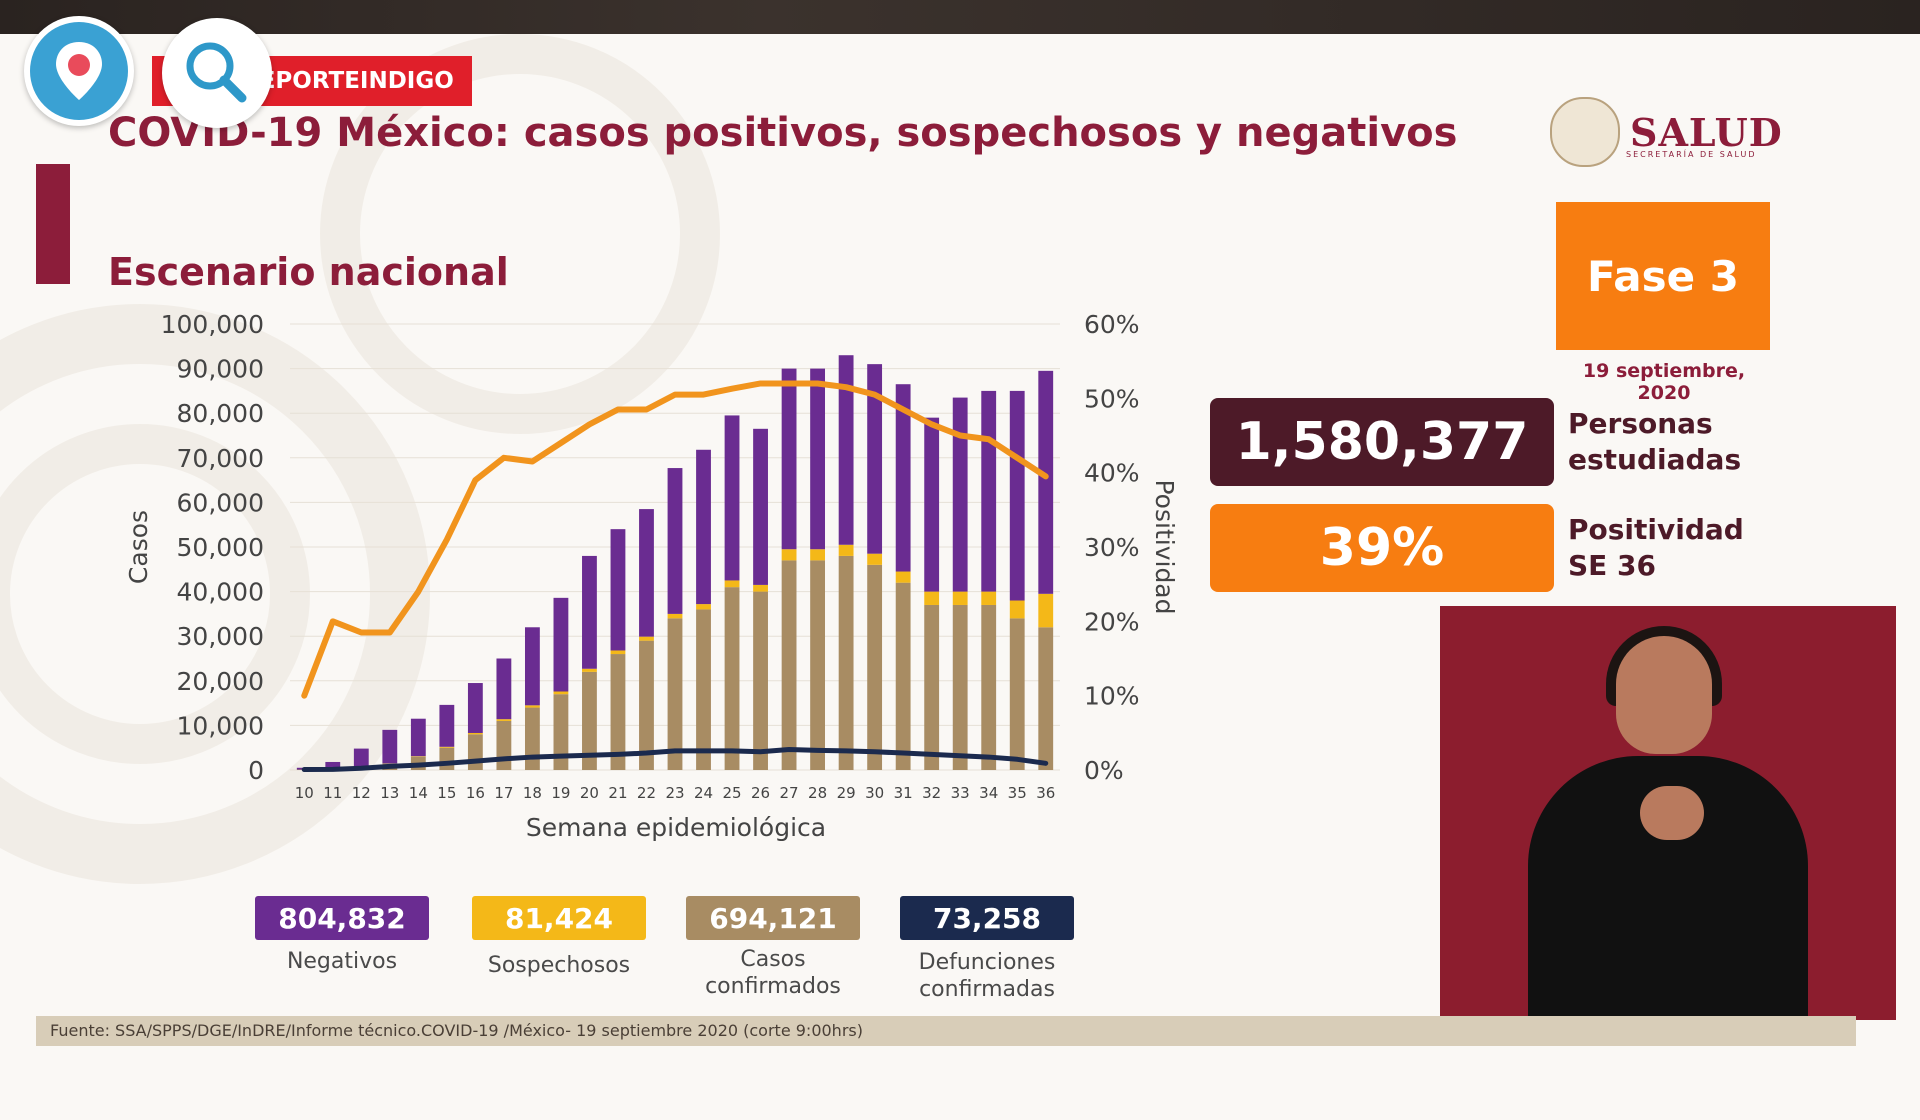  I want to click on legend-confirmados-label: Casos confirmados, so click(773, 973).